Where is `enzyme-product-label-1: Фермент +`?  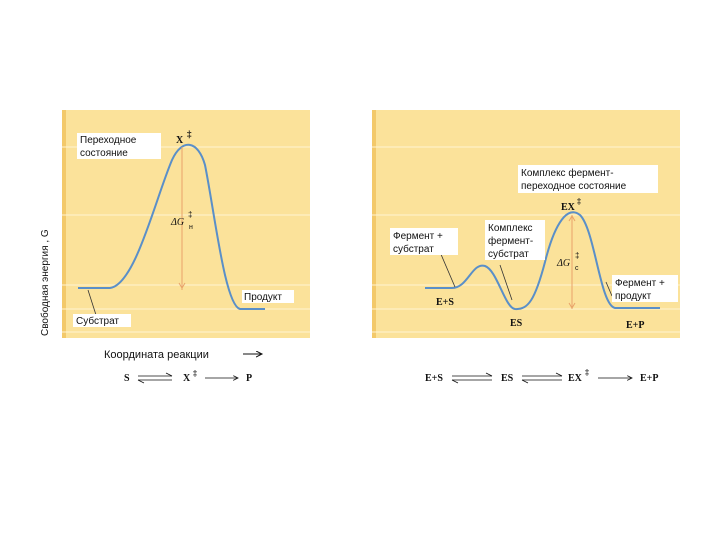
enzyme-product-label-1: Фермент + is located at coordinates (640, 283).